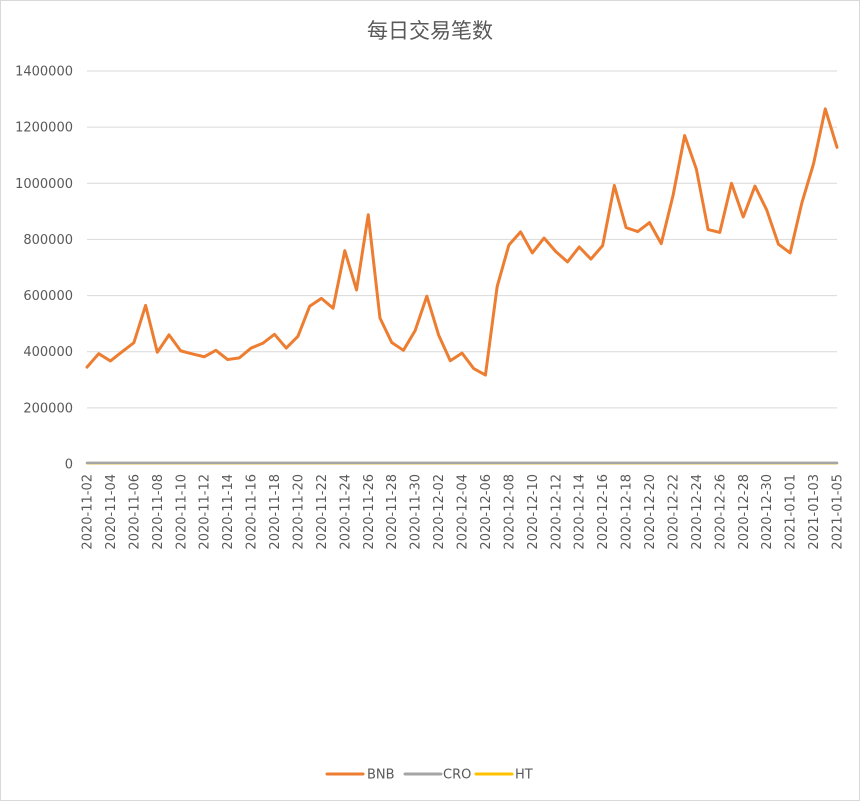 The width and height of the screenshot is (860, 801). What do you see at coordinates (88, 512) in the screenshot?
I see `x-tick-label: 2020-11-02` at bounding box center [88, 512].